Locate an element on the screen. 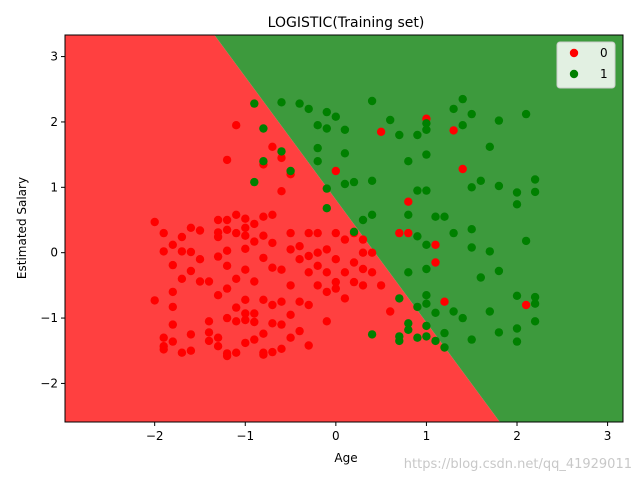  y-tick-label: −2 is located at coordinates (49, 383).